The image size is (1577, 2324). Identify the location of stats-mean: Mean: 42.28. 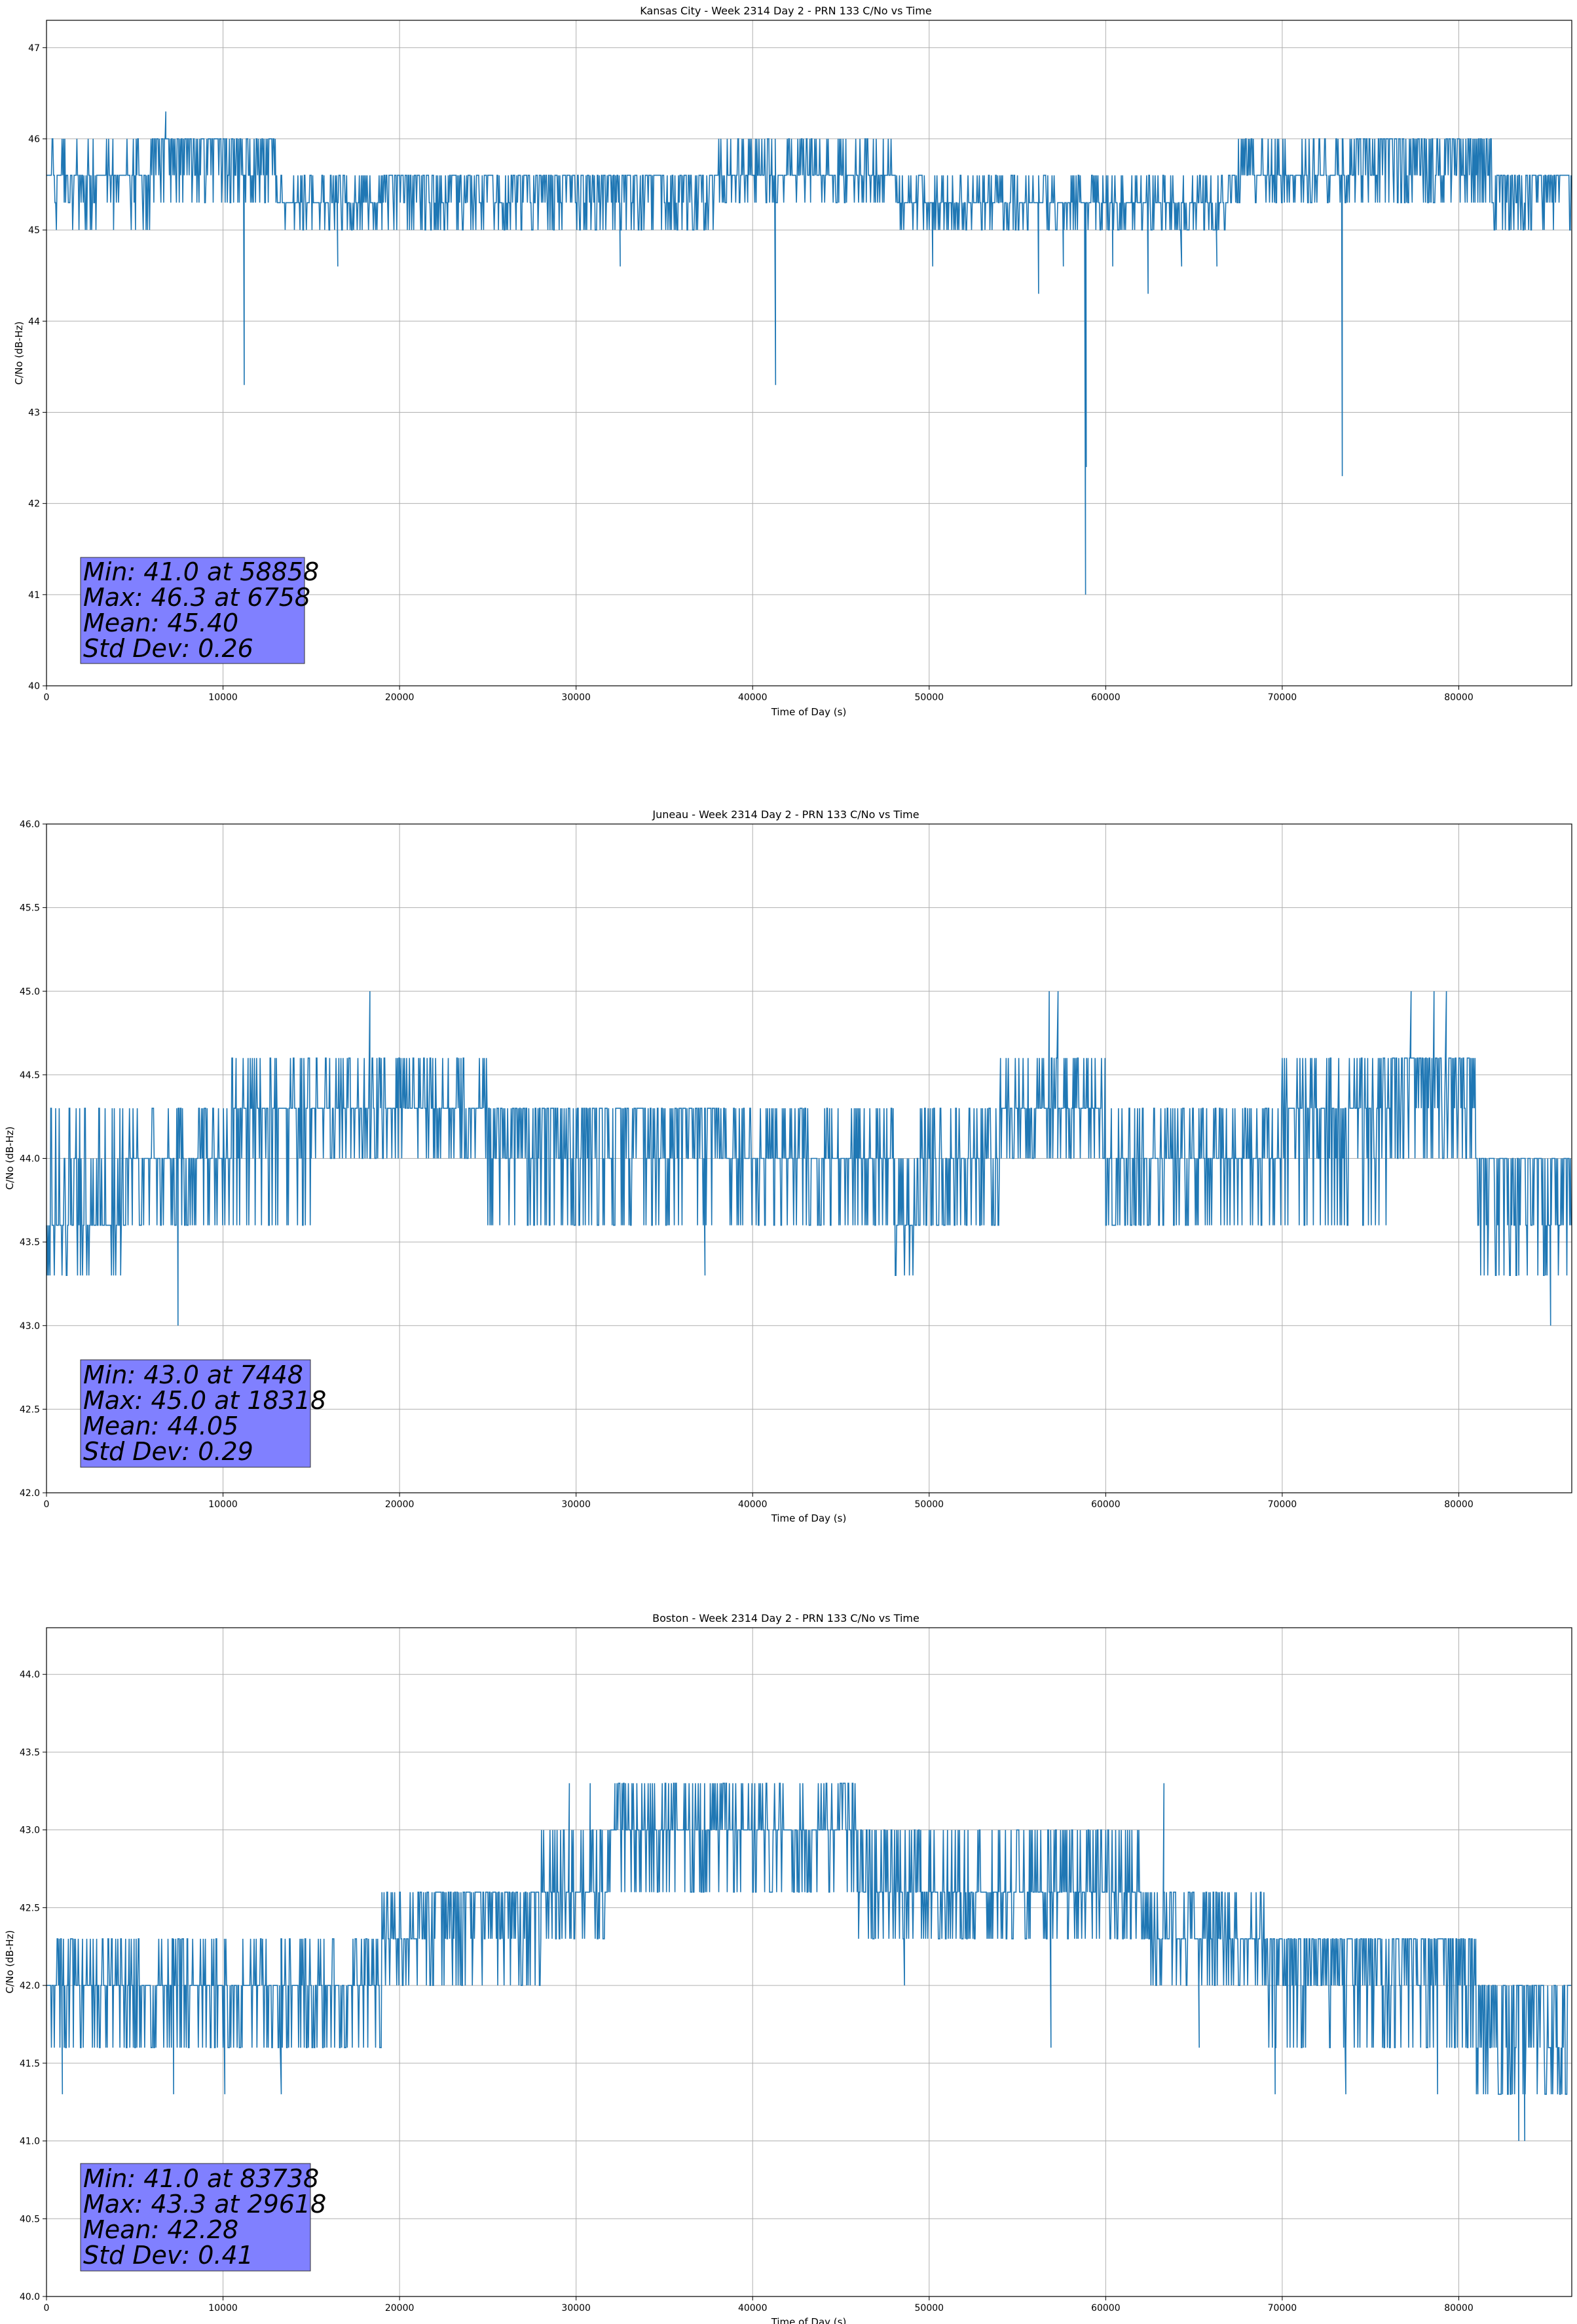
(160, 2229).